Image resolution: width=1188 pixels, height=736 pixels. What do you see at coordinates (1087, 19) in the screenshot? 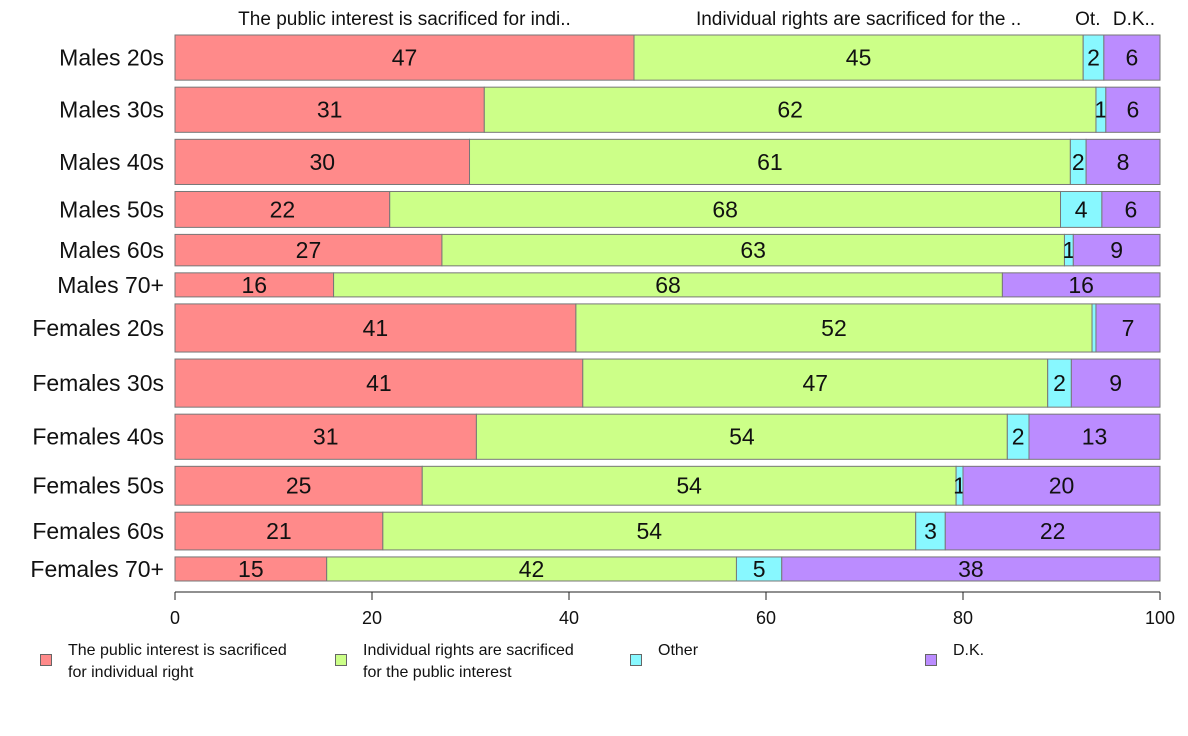
I see `column-header: Ot.` at bounding box center [1087, 19].